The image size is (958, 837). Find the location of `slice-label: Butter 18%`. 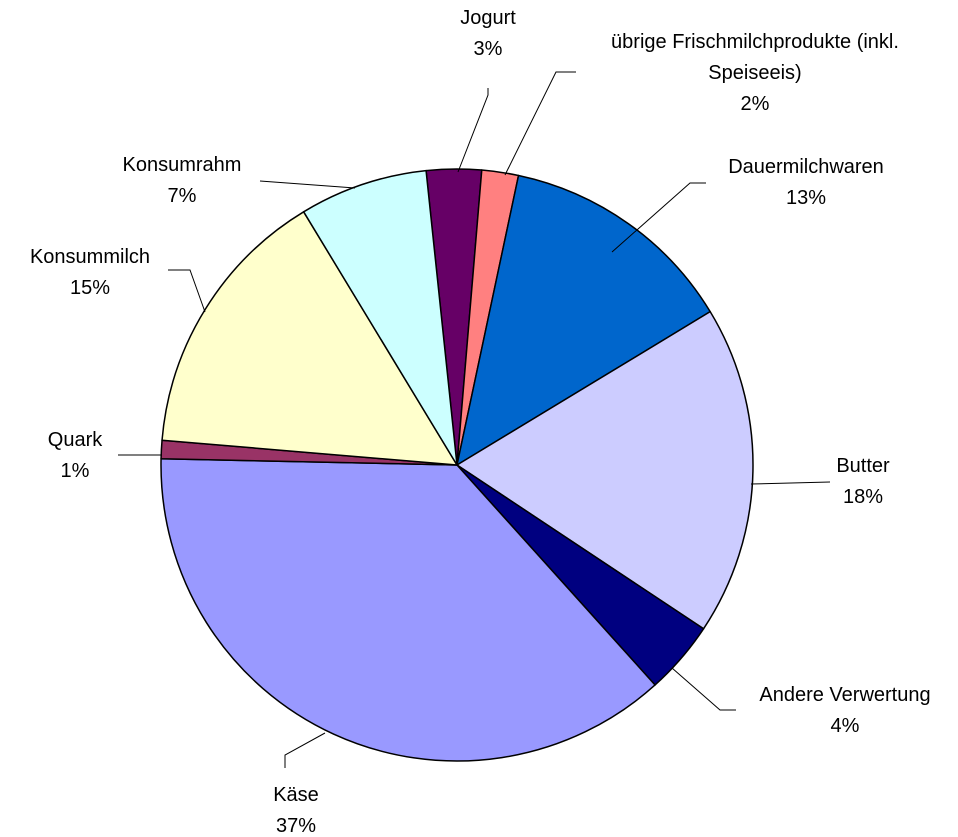

slice-label: Butter 18% is located at coordinates (863, 482).